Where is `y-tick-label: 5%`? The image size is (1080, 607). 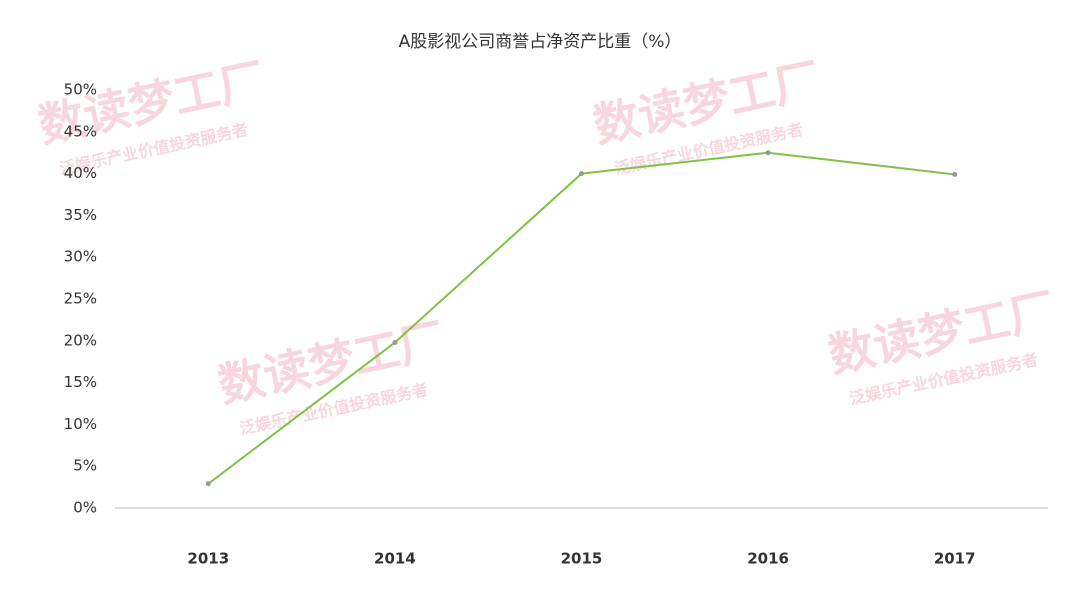
y-tick-label: 5% is located at coordinates (85, 466).